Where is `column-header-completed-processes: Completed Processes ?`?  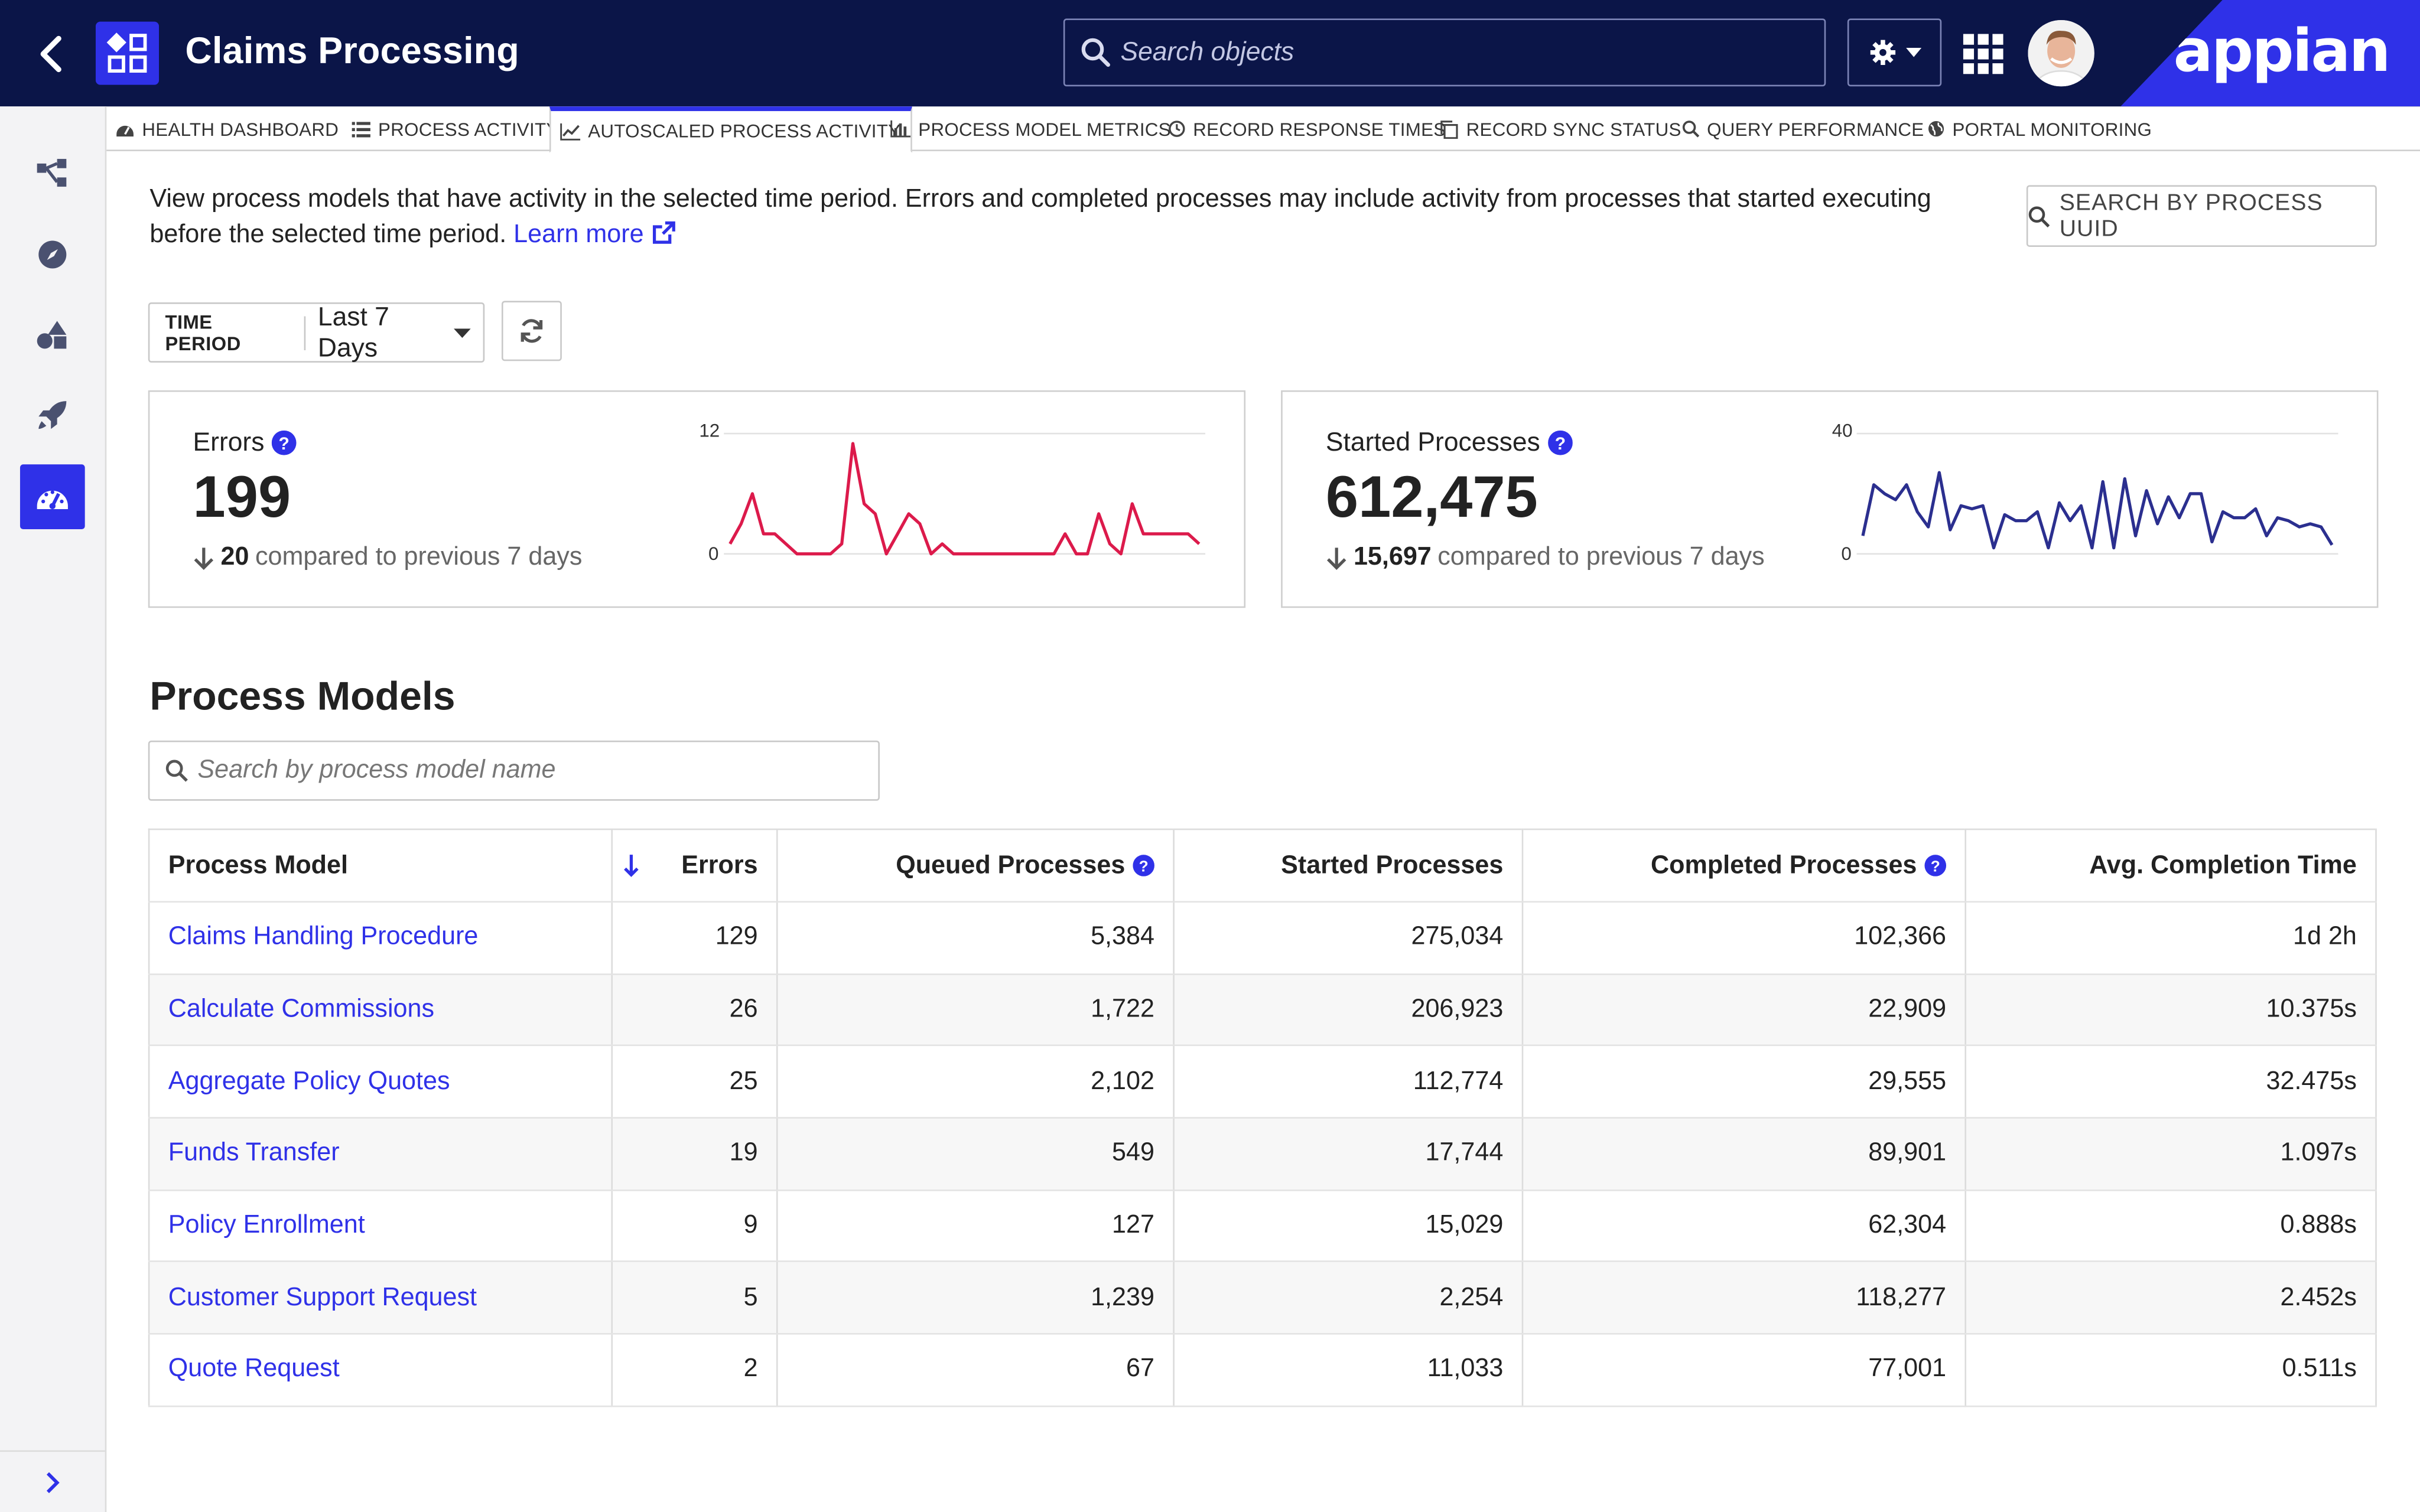
column-header-completed-processes: Completed Processes ? is located at coordinates (1744, 866).